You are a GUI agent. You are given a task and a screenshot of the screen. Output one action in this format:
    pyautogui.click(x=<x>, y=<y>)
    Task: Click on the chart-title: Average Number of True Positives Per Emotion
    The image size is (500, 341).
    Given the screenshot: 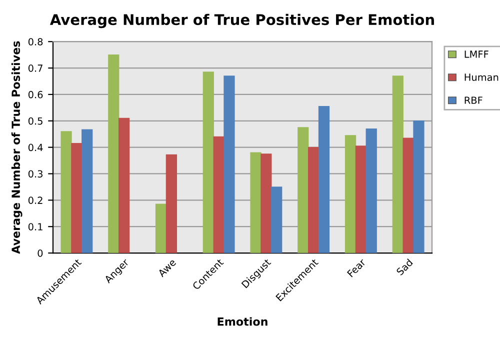 What is the action you would take?
    pyautogui.click(x=242, y=21)
    